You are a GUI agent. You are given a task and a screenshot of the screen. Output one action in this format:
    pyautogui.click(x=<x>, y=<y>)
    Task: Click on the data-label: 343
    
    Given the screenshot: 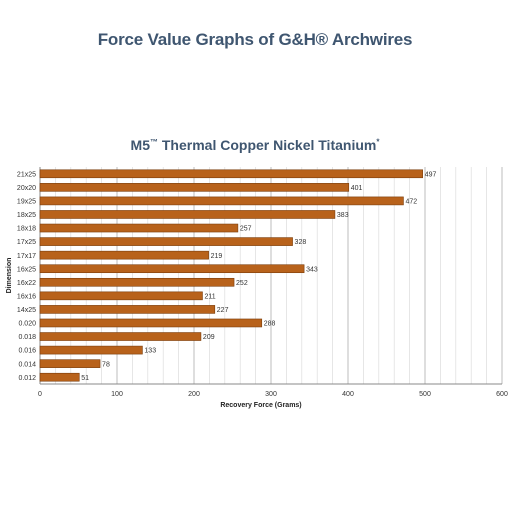 What is the action you would take?
    pyautogui.click(x=312, y=269)
    